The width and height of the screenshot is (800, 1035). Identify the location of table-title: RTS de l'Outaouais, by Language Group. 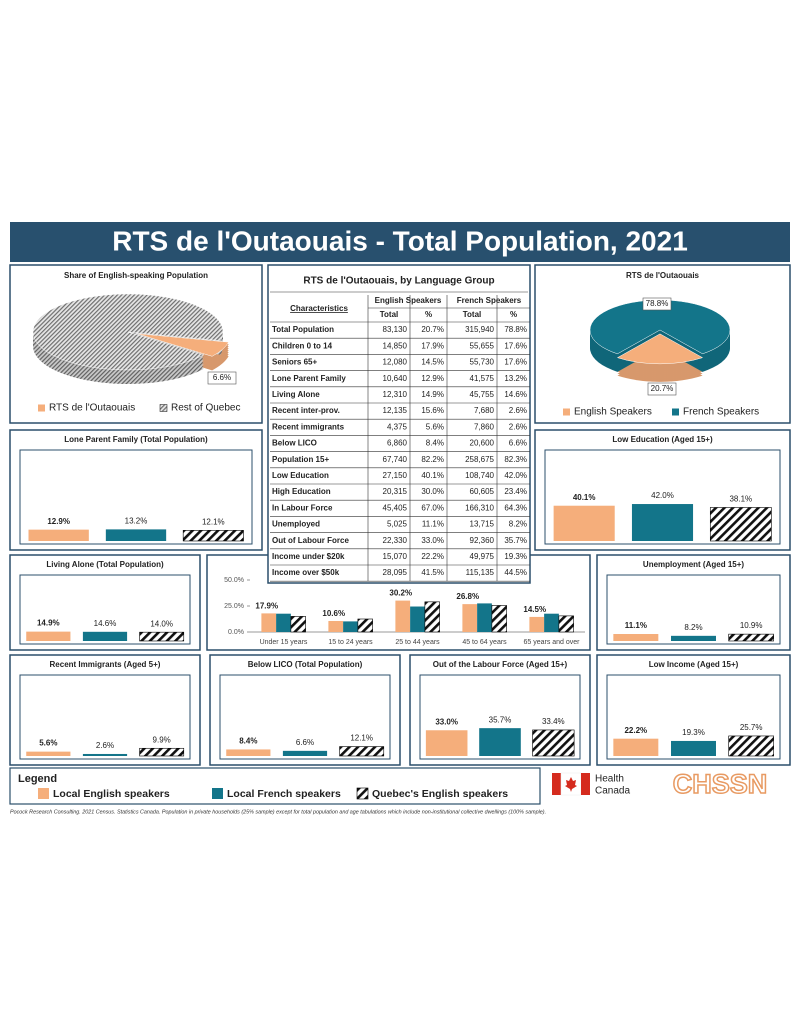
(398, 281).